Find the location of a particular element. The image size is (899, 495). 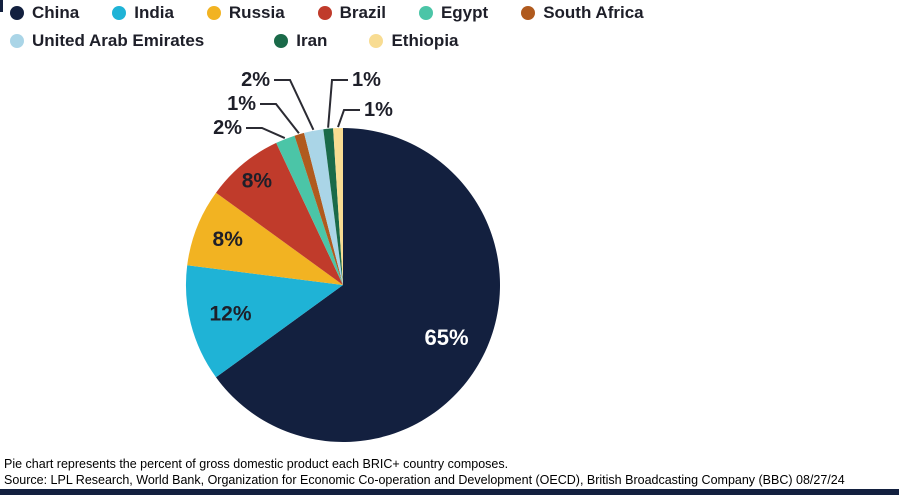

pie-slice-brazil is located at coordinates (279, 213).